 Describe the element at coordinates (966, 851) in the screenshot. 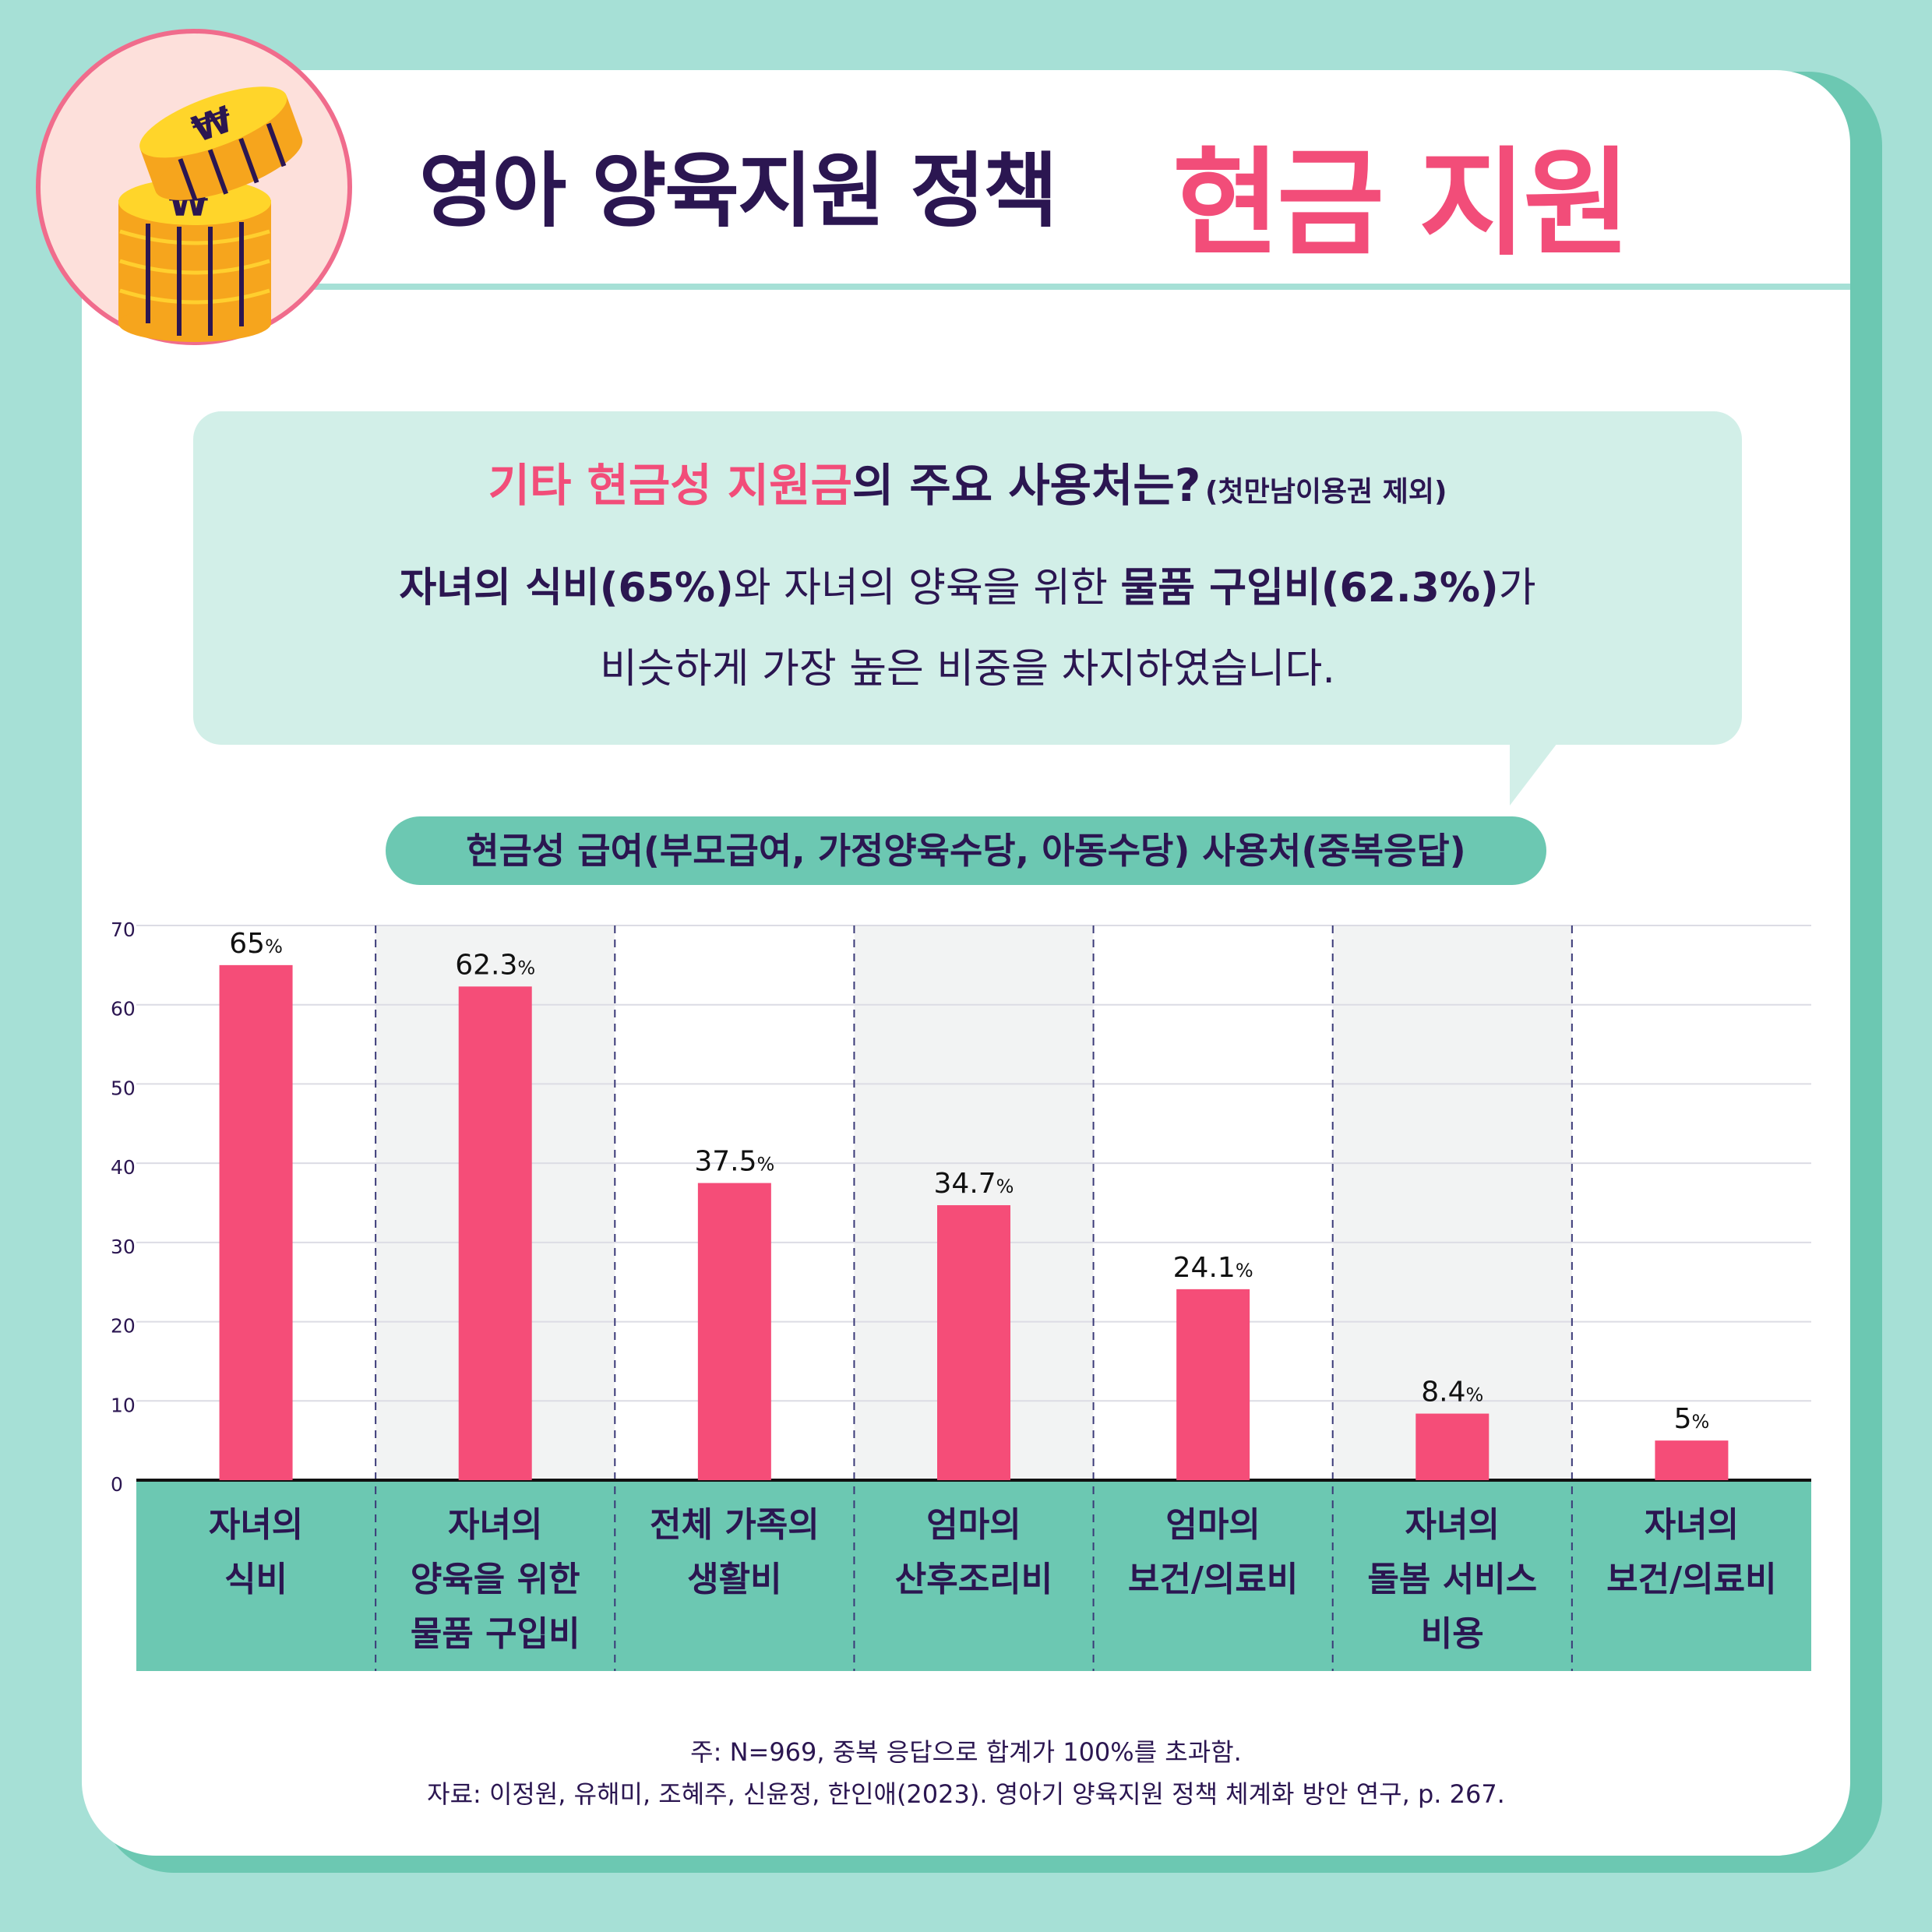

I see `chart-title: 현금성 급여(부모급여, 가정양육수당, 아동수당) 사용처(중복응답)` at that location.